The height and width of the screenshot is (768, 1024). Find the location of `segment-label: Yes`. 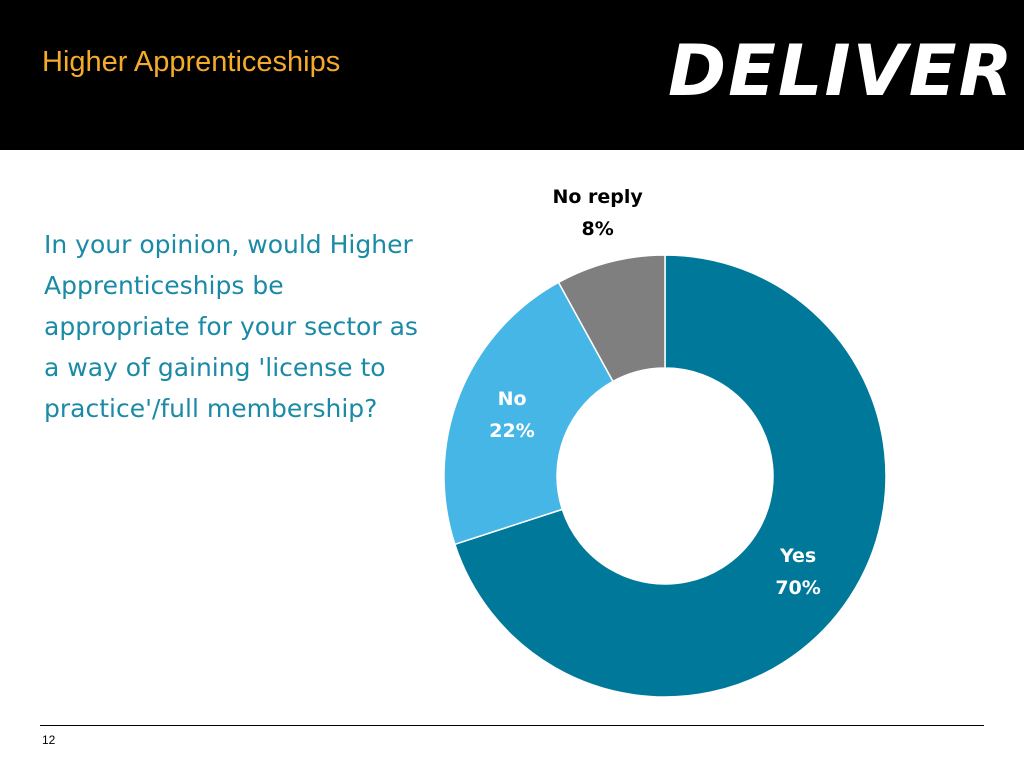

segment-label: Yes is located at coordinates (797, 556).